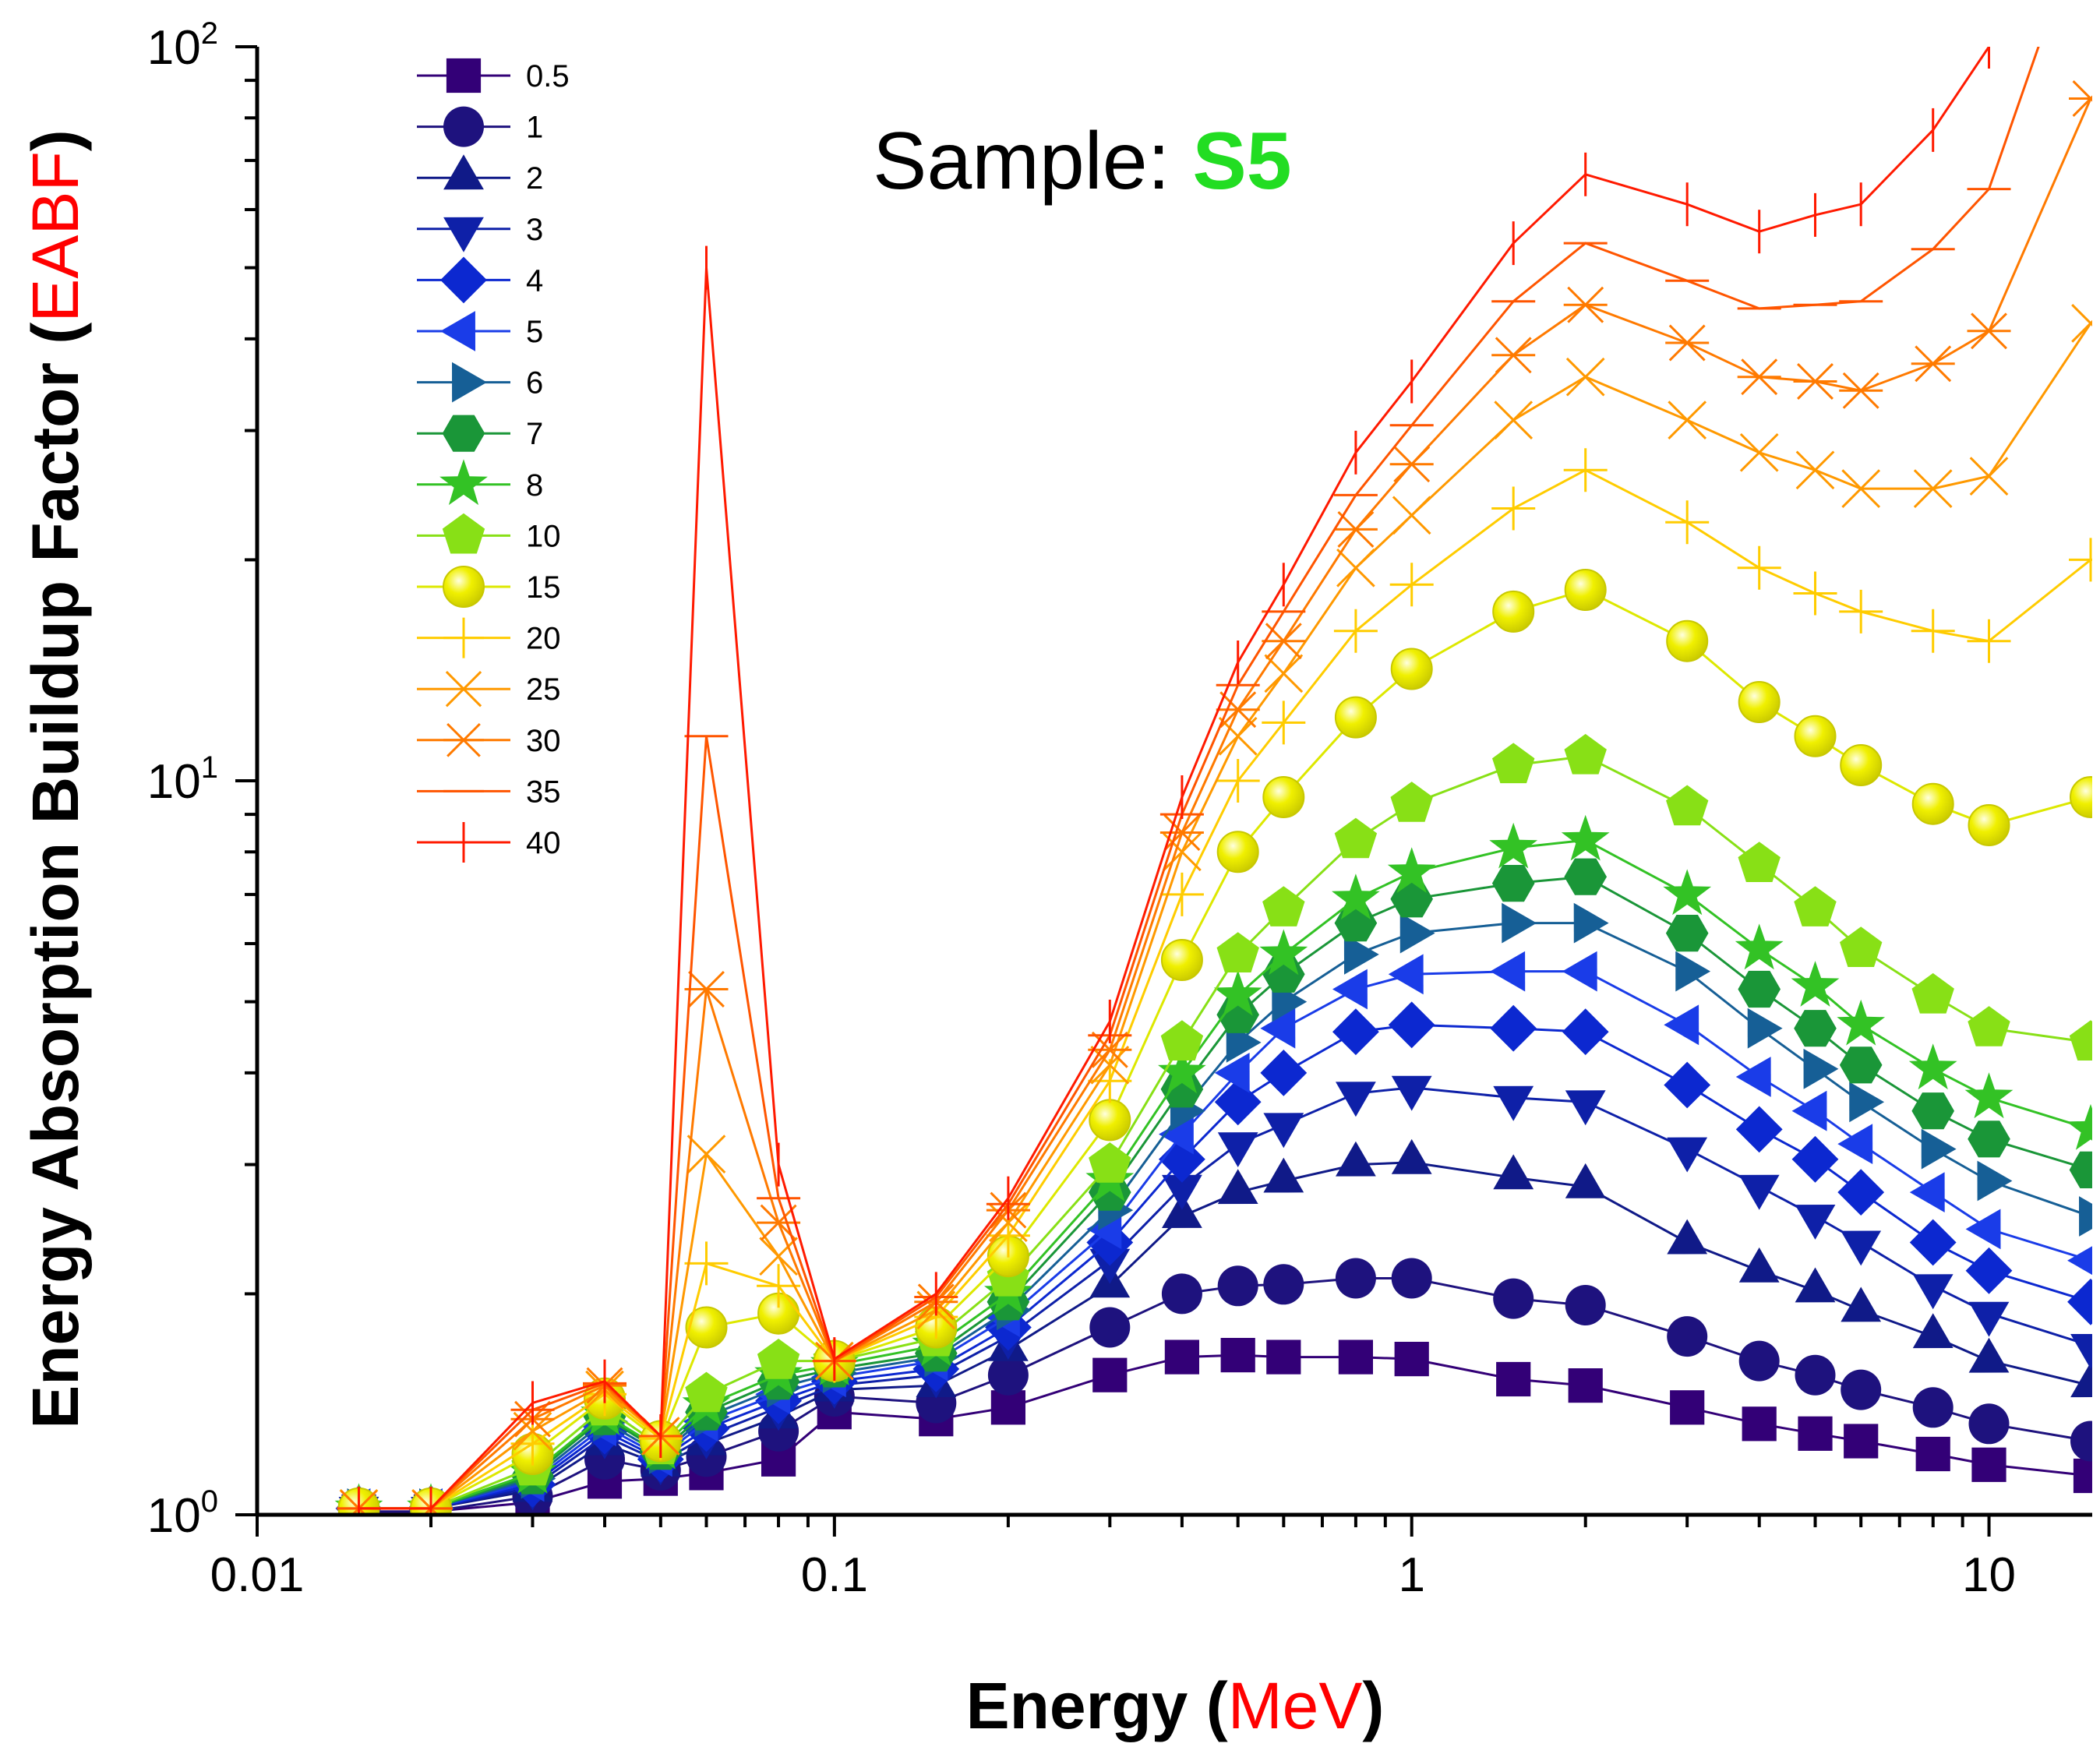 This screenshot has width=2100, height=1754. What do you see at coordinates (543, 536) in the screenshot?
I see `legend-label: 10` at bounding box center [543, 536].